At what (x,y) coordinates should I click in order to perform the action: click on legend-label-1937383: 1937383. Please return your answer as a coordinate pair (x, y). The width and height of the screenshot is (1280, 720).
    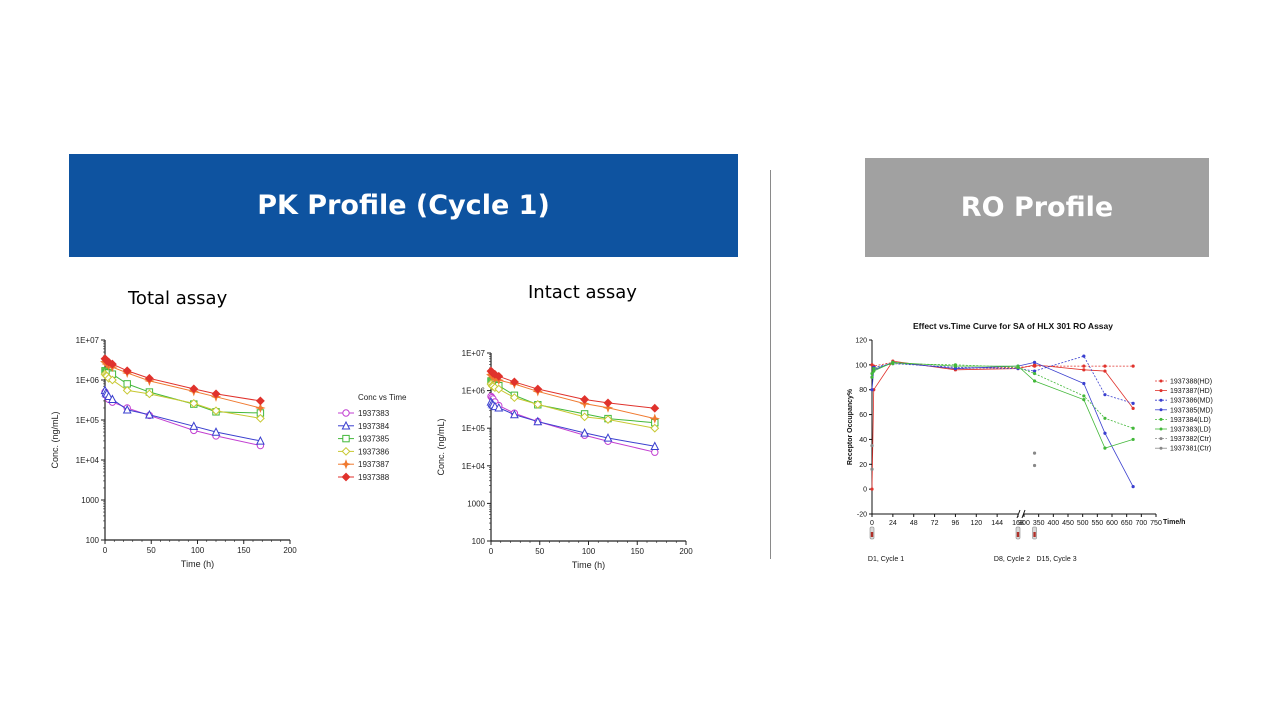
    Looking at the image, I should click on (374, 413).